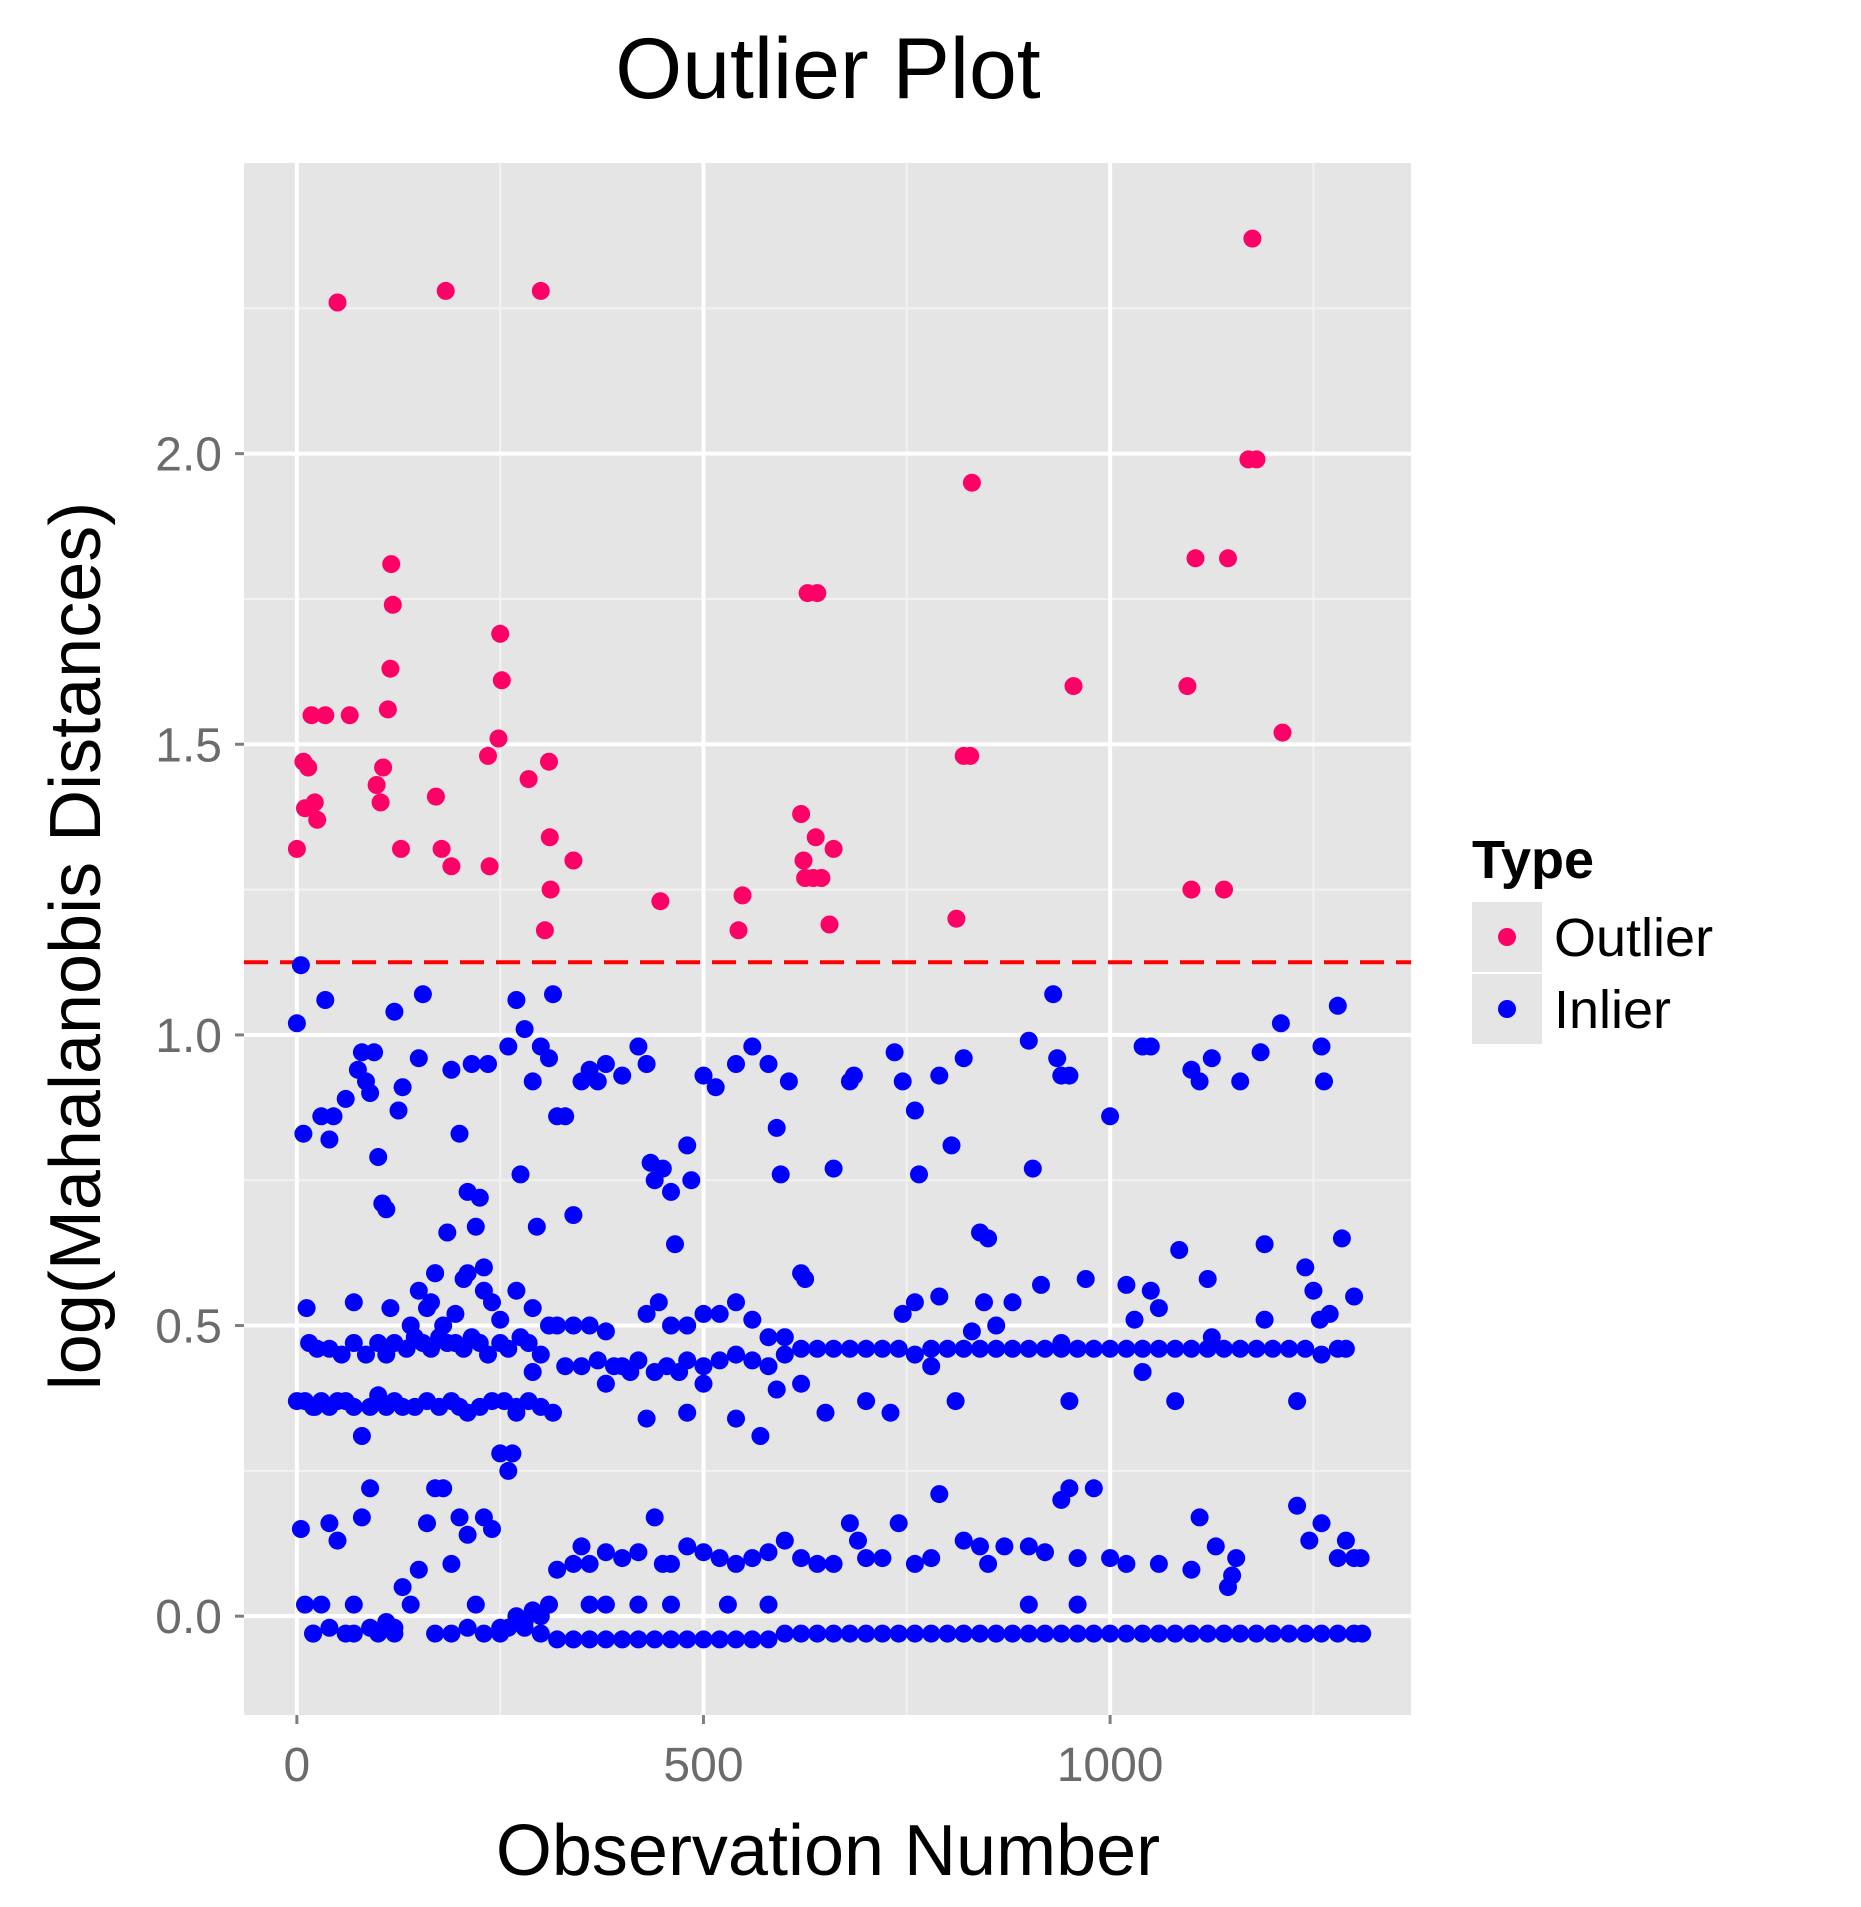 The image size is (1861, 1907). What do you see at coordinates (1633, 938) in the screenshot?
I see `legend-label-outlier: Outlier` at bounding box center [1633, 938].